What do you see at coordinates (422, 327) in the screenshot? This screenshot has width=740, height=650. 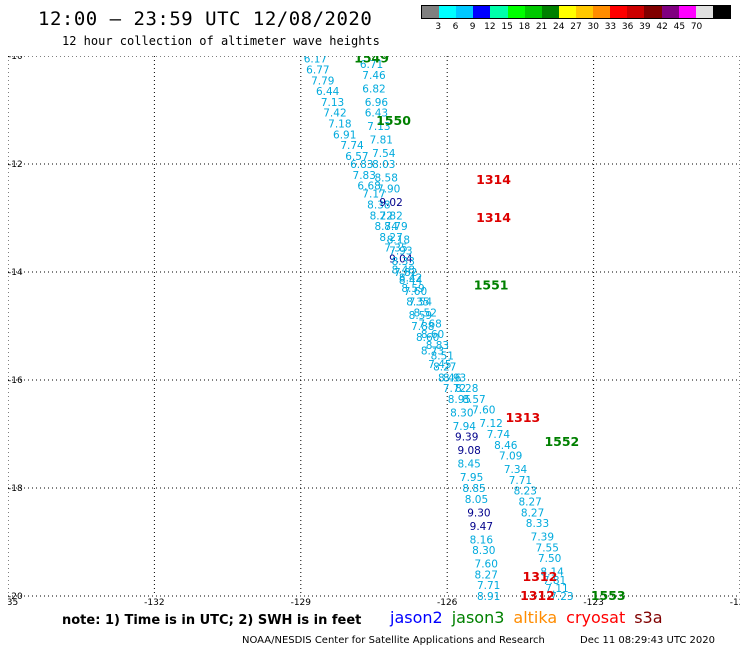 I see `wave-height-label: 7.88` at bounding box center [422, 327].